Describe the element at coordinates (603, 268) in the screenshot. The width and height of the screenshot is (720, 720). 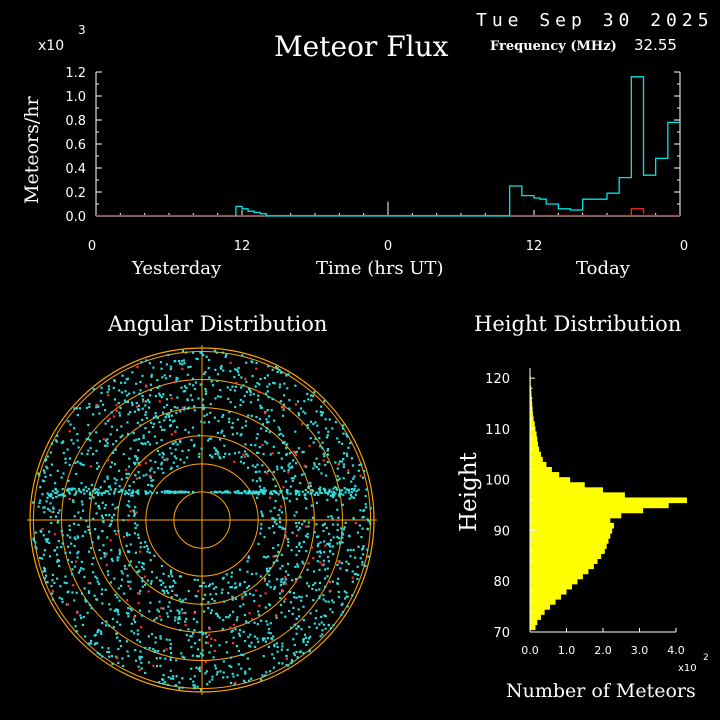
I see `day-label-today: Today` at that location.